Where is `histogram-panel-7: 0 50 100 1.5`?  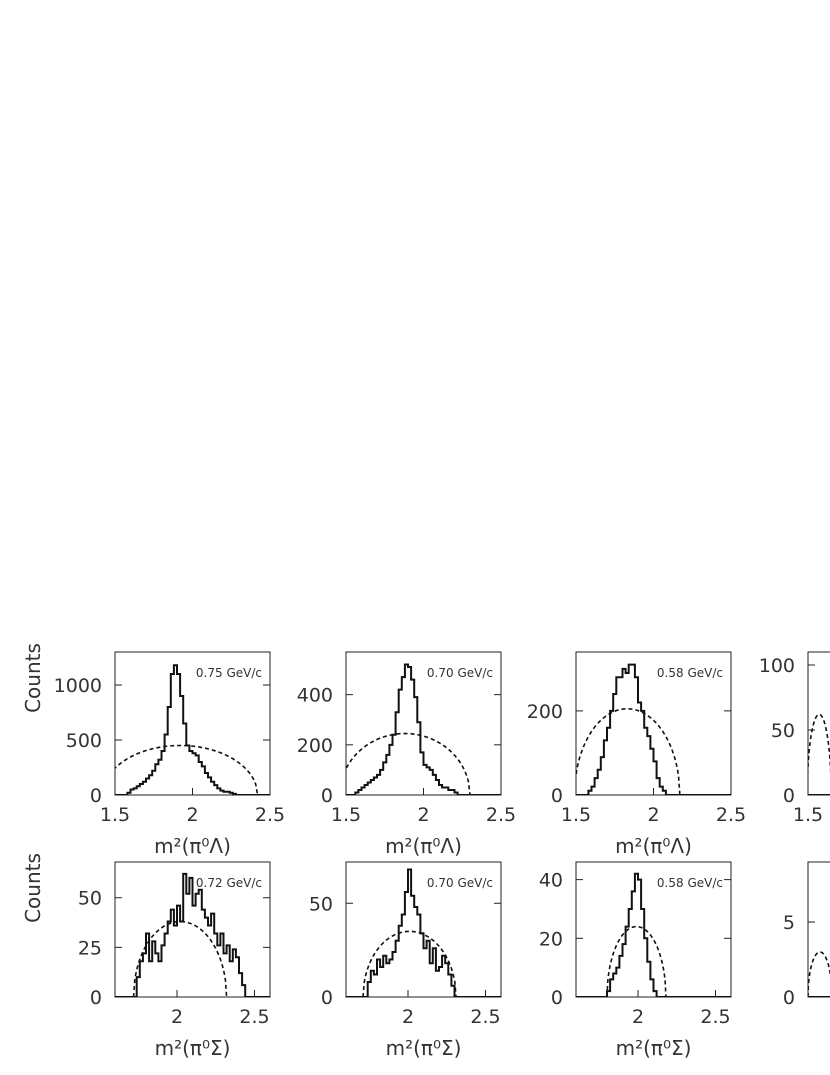
histogram-panel-7: 0 50 100 1.5 is located at coordinates (794, 738).